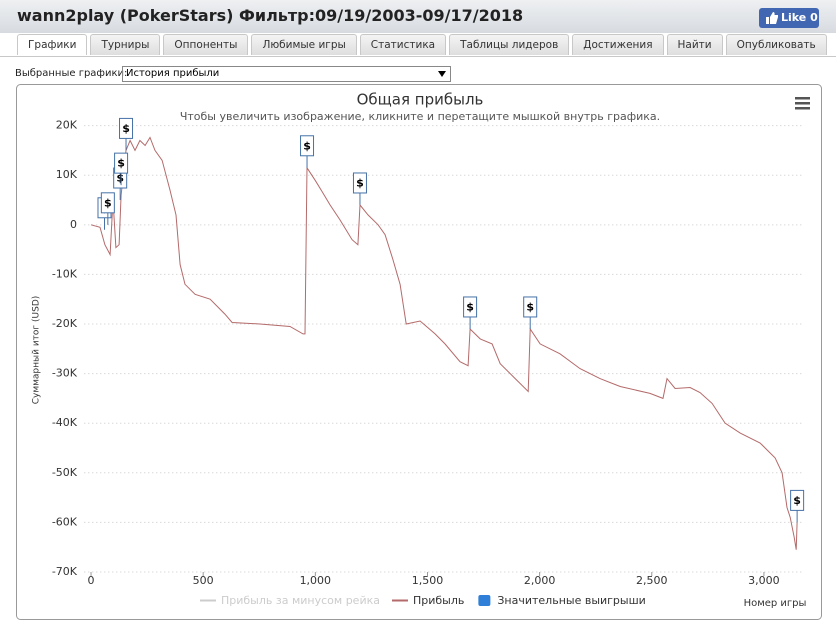 Image resolution: width=836 pixels, height=632 pixels. I want to click on tab: Графики, so click(52, 44).